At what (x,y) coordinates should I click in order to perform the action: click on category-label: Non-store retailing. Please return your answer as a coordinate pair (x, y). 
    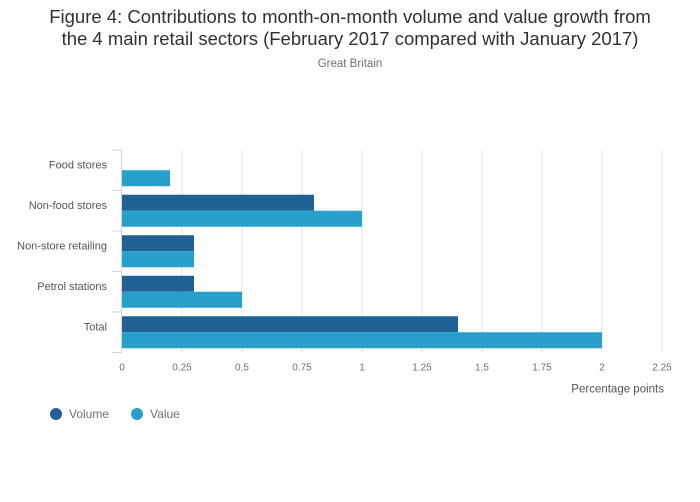
    Looking at the image, I should click on (62, 246).